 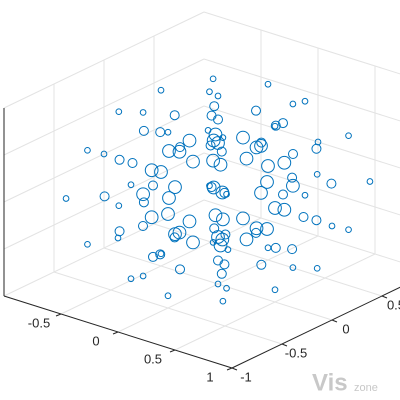 I want to click on axis-line, so click(x=315, y=327).